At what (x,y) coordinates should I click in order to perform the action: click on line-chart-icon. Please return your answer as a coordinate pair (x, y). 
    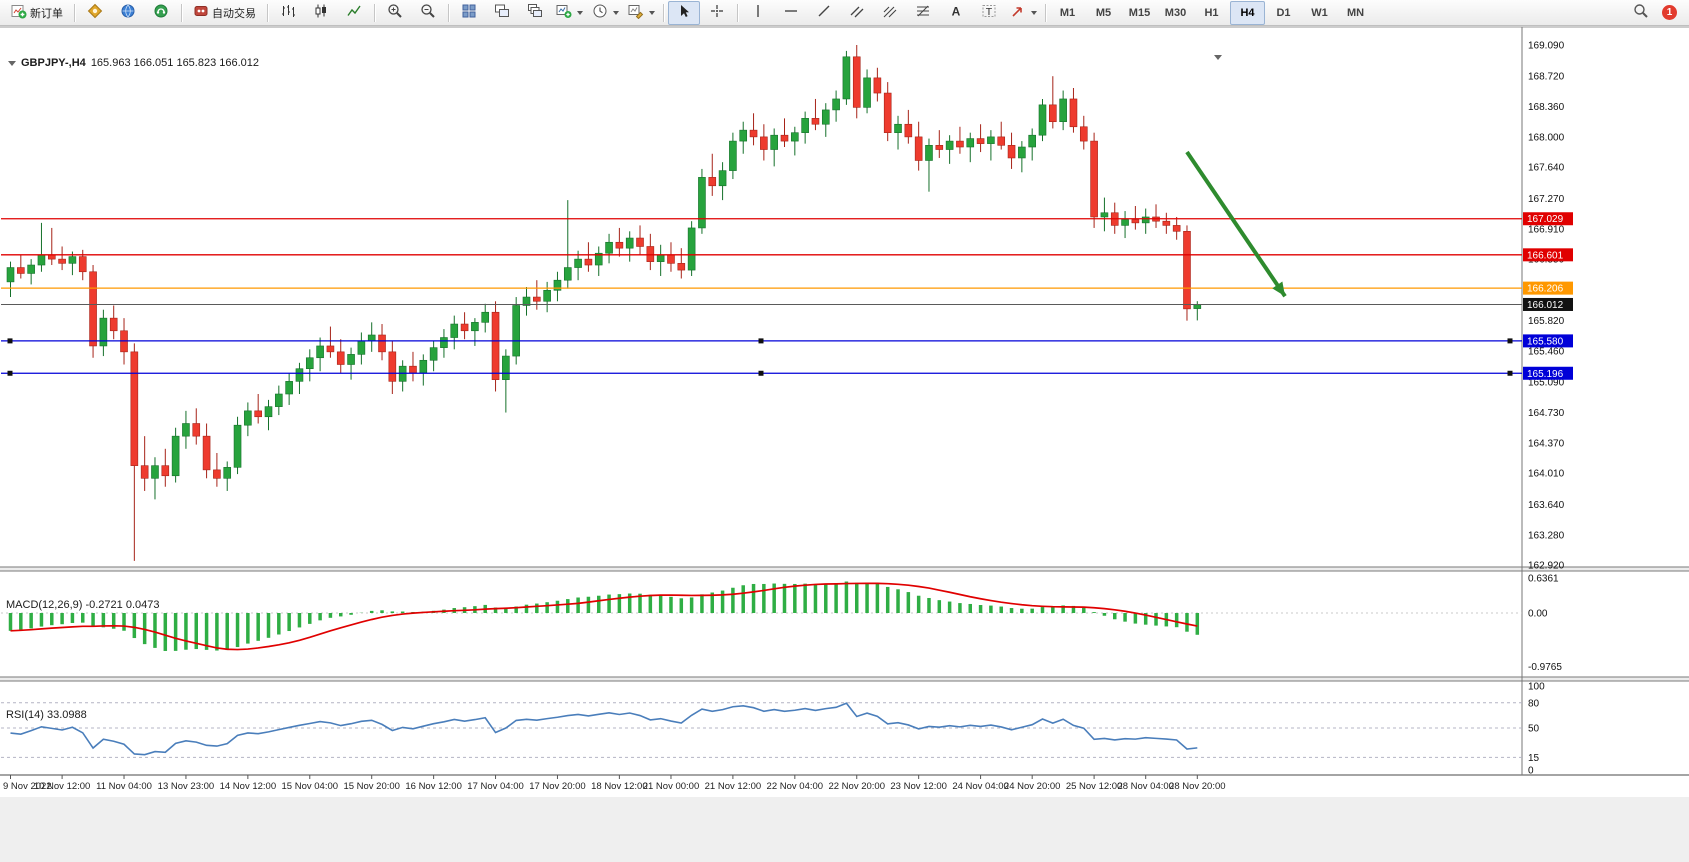
    Looking at the image, I should click on (354, 12).